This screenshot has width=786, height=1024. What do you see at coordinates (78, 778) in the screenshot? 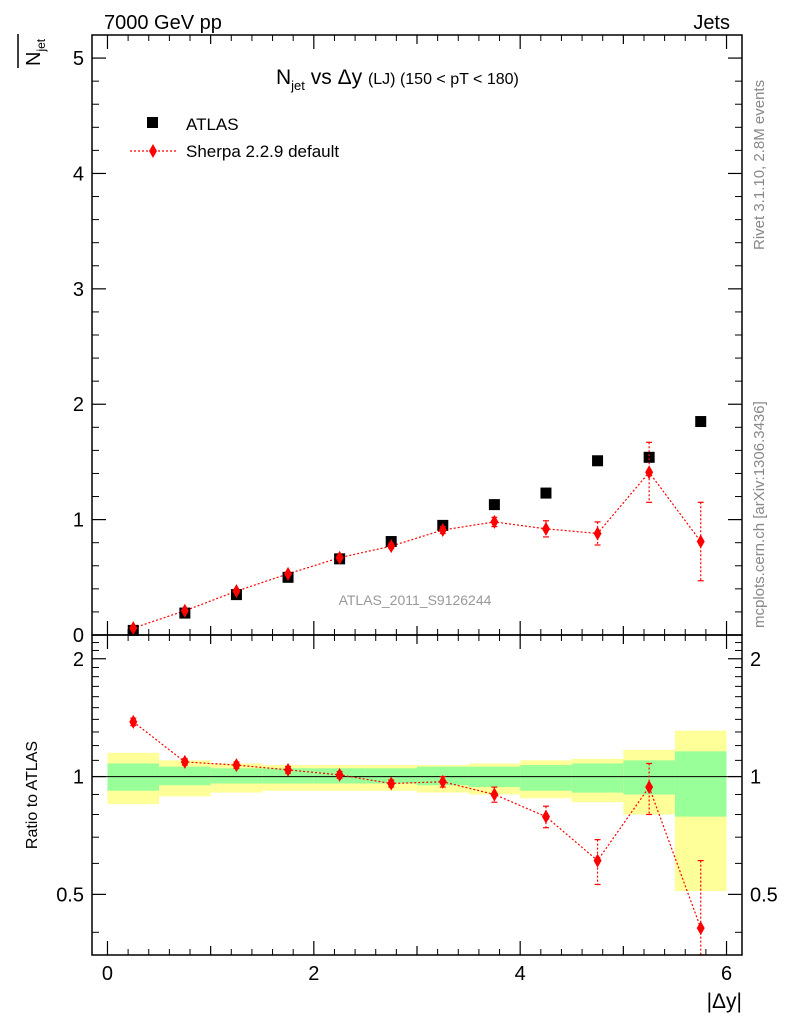
I see `ratio-y-tick-label: 1` at bounding box center [78, 778].